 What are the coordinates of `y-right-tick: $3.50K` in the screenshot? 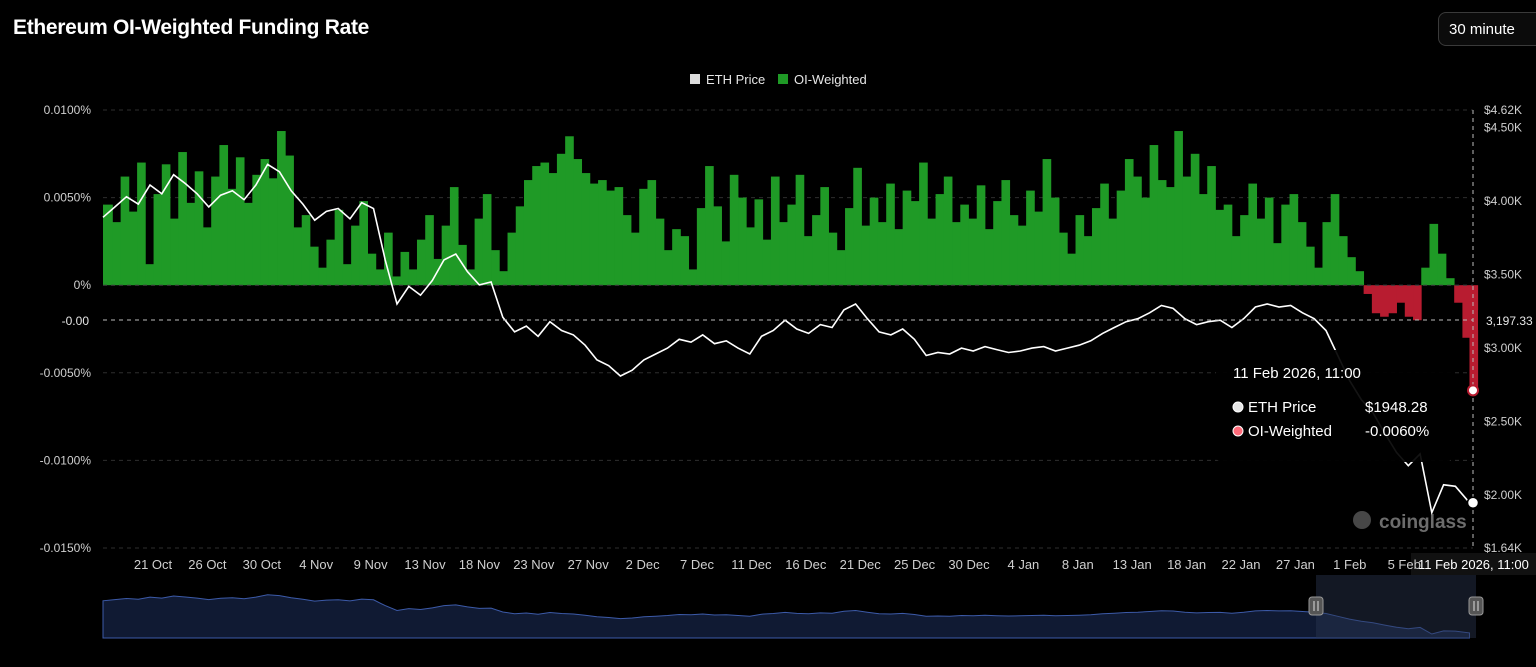 It's located at (1503, 275).